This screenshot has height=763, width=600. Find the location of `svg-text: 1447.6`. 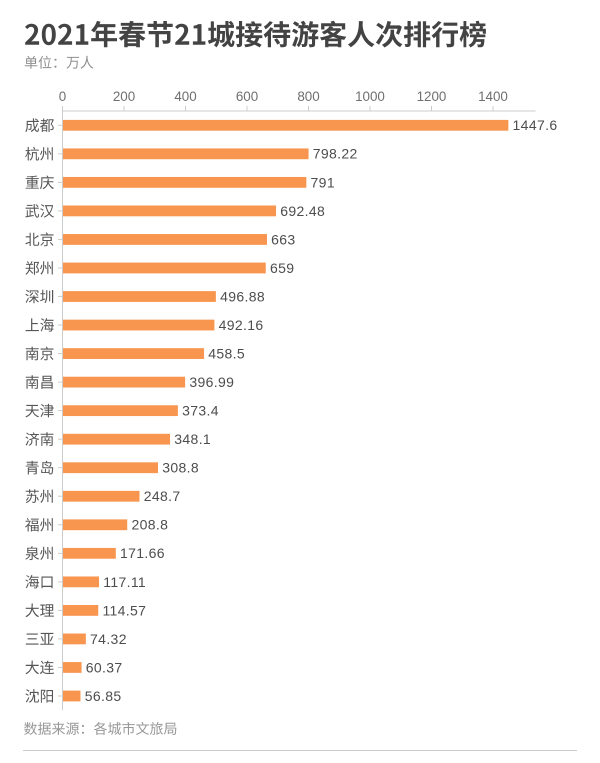

svg-text: 1447.6 is located at coordinates (535, 125).